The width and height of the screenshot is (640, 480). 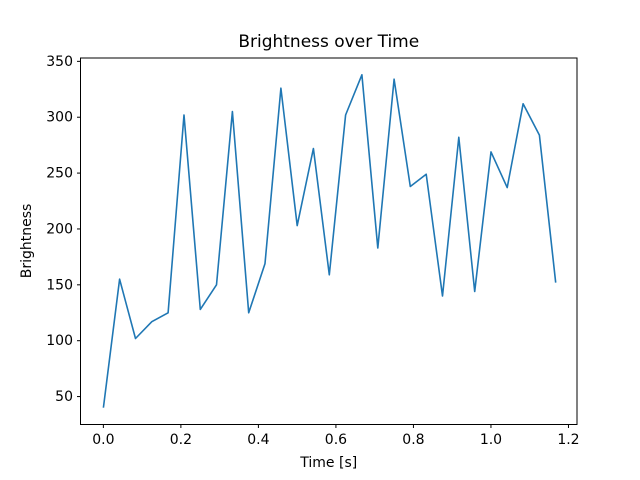 What do you see at coordinates (328, 42) in the screenshot?
I see `chart-title: Brightness over Time` at bounding box center [328, 42].